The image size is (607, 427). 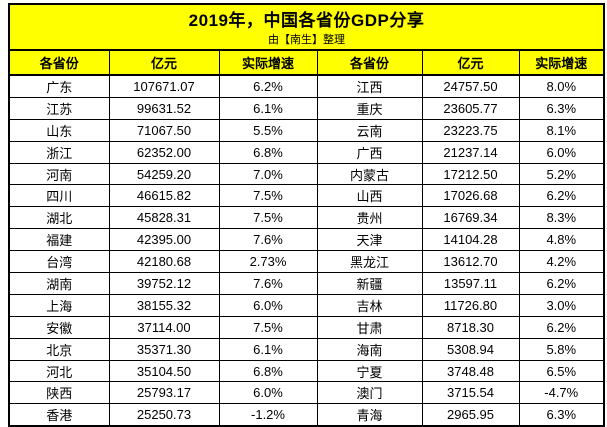 I want to click on table-row: 四川 46615.82 7.5% 山西 17026.68 6.2%, so click(x=306, y=196).